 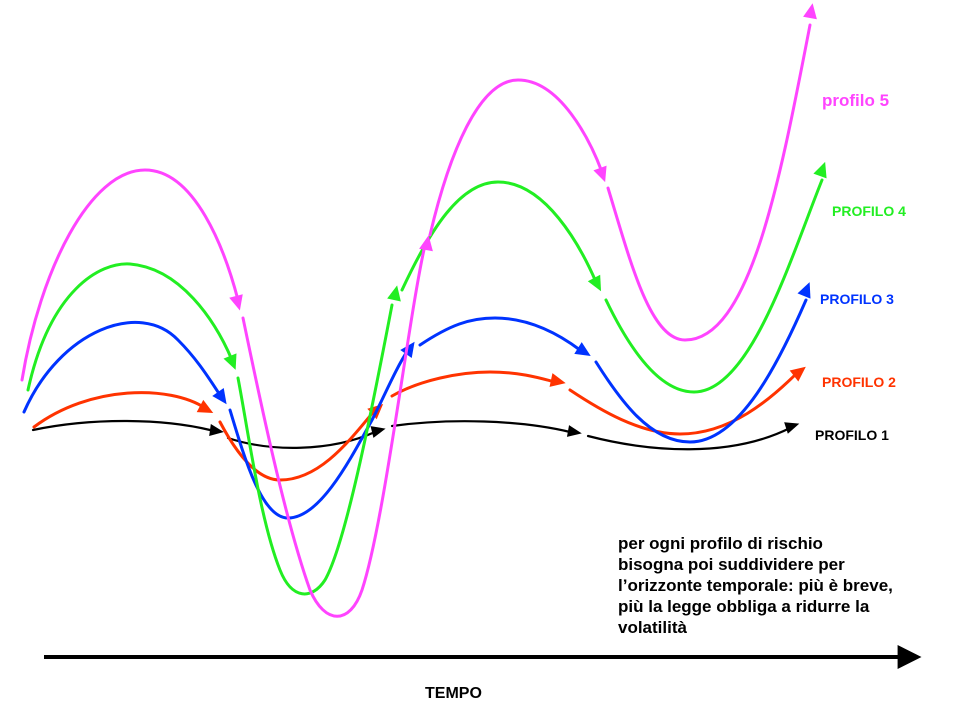 I want to click on profile-1-arrowheads, so click(x=504, y=430).